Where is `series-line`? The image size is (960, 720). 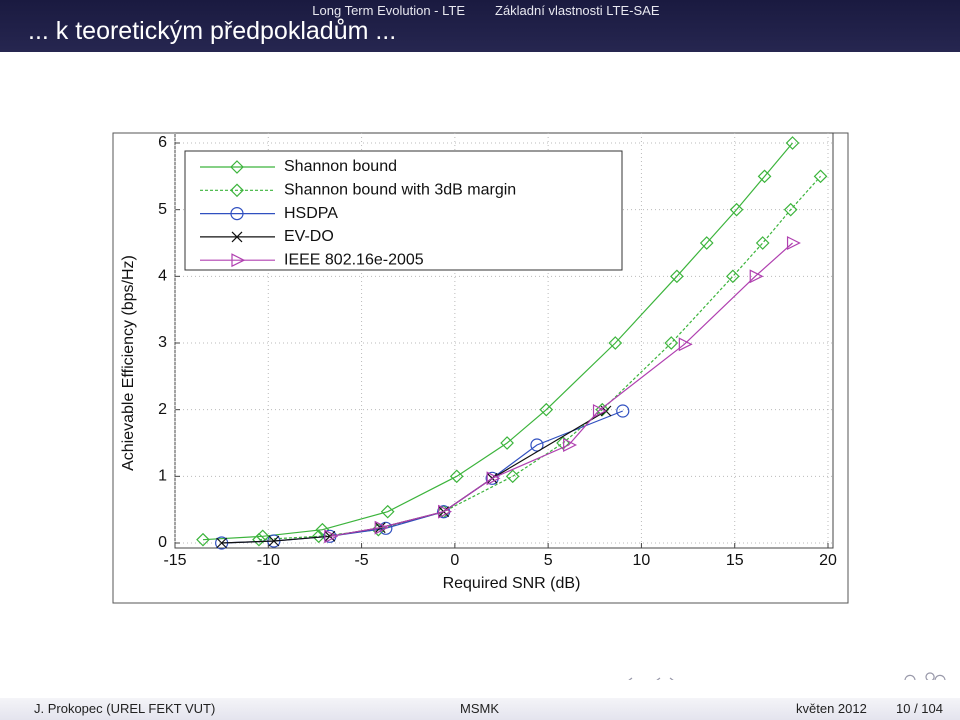 series-line is located at coordinates (422, 477).